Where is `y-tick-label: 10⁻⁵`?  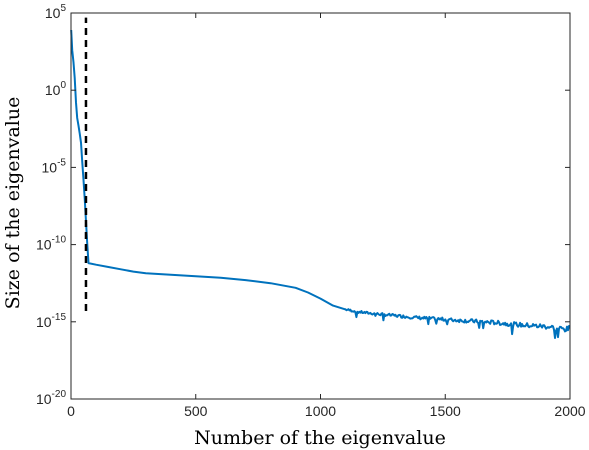
y-tick-label: 10⁻⁵ is located at coordinates (54, 166).